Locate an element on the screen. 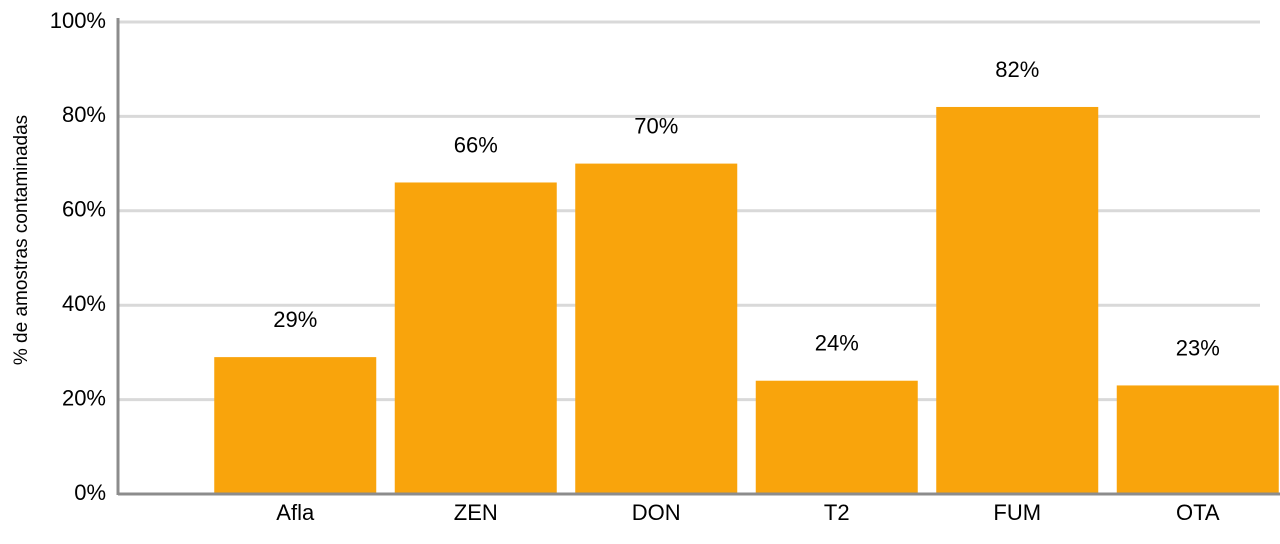 The image size is (1280, 544). y-tick-label: 60% is located at coordinates (84, 209).